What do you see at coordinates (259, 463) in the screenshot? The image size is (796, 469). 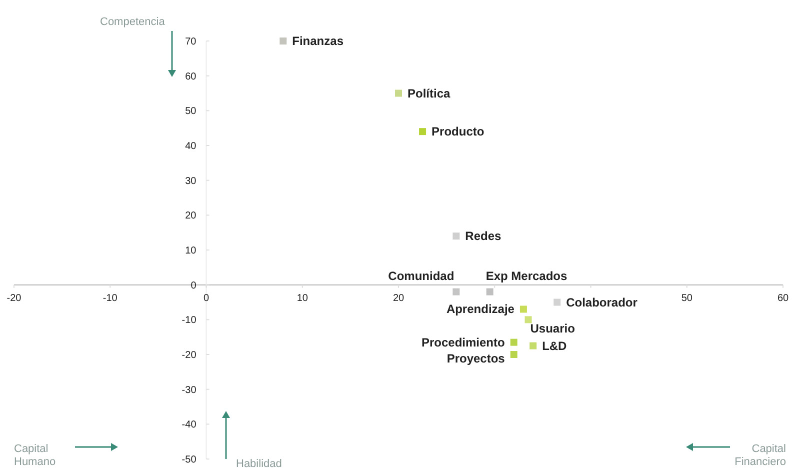 I see `annotation: Habilidad` at bounding box center [259, 463].